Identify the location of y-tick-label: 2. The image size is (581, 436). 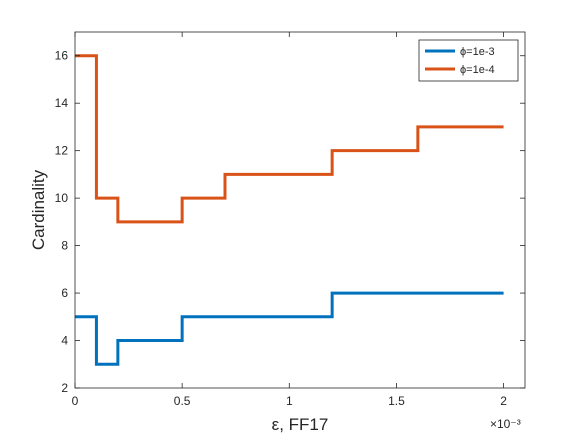
(64, 388).